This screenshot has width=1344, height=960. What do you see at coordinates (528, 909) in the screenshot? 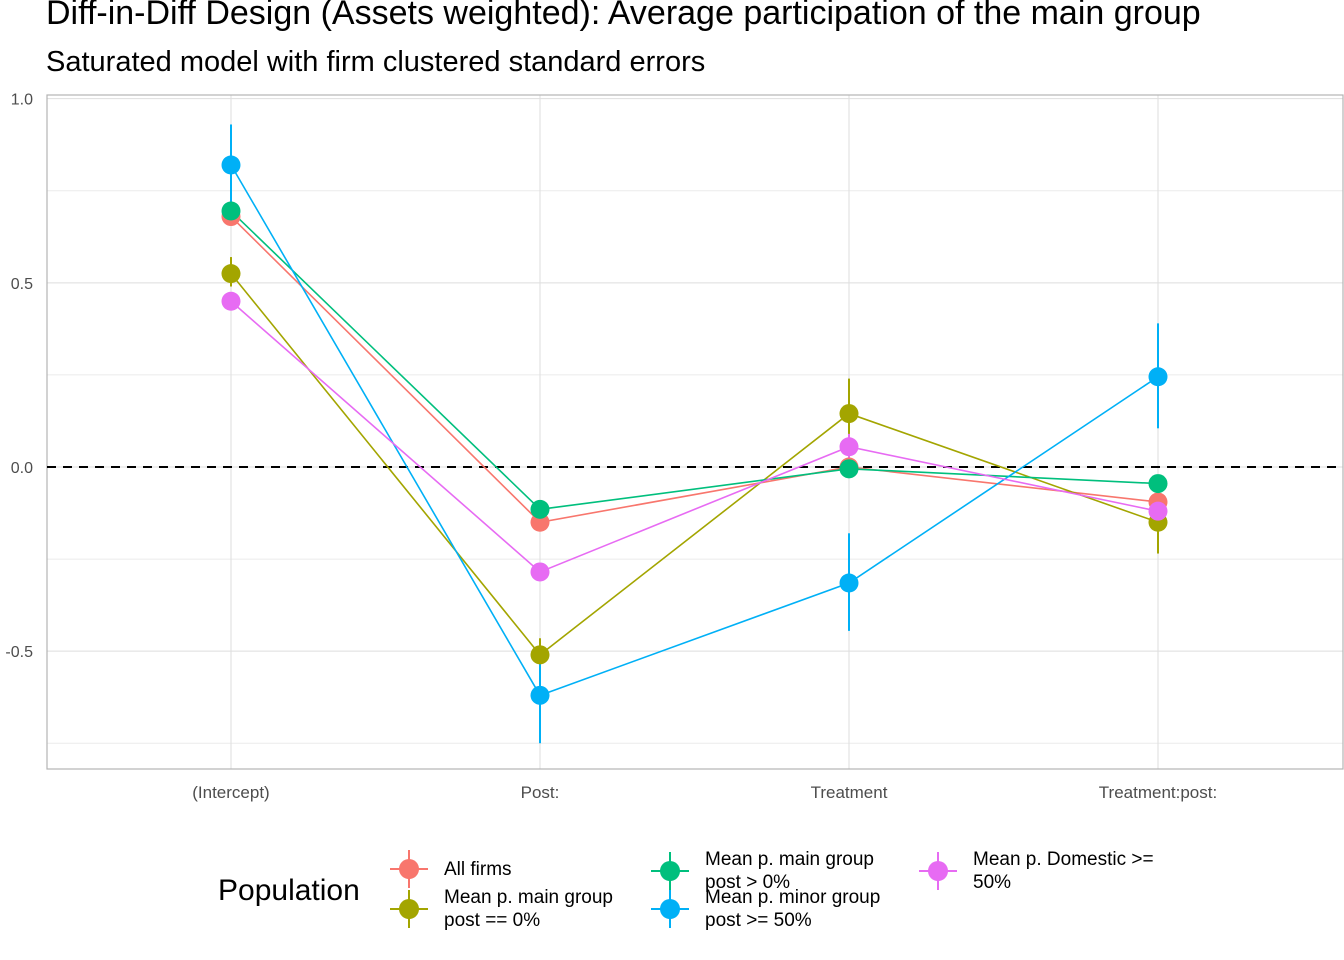
I see `legend-label: Mean p. main group post == 0%` at bounding box center [528, 909].